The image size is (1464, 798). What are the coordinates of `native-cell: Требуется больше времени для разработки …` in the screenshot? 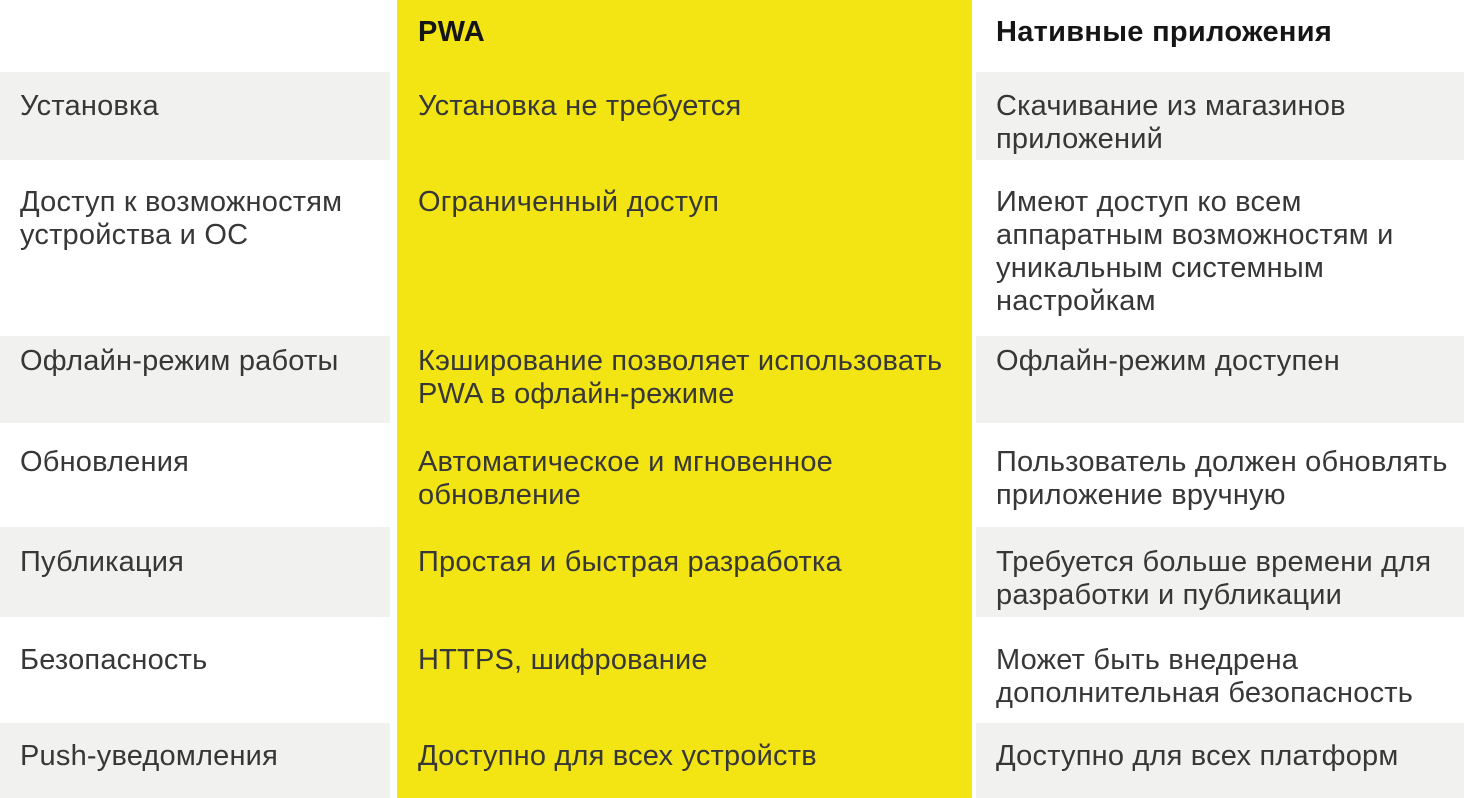 It's located at (1220, 572).